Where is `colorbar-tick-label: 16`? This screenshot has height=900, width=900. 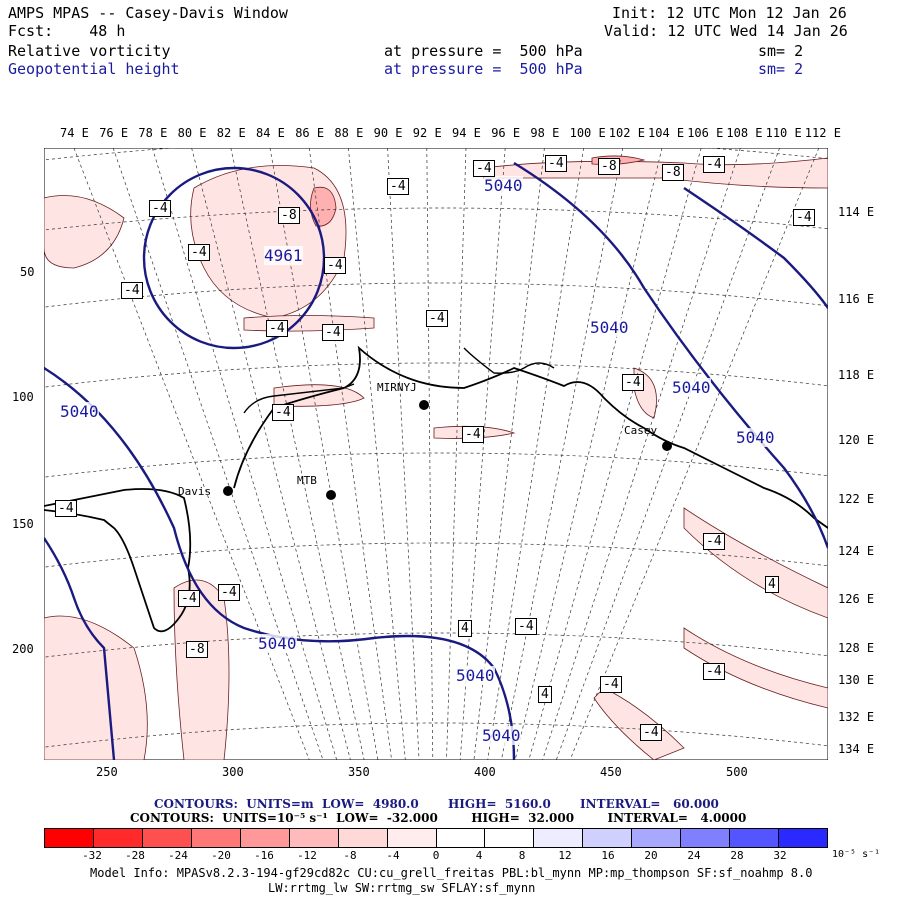 colorbar-tick-label: 16 is located at coordinates (608, 855).